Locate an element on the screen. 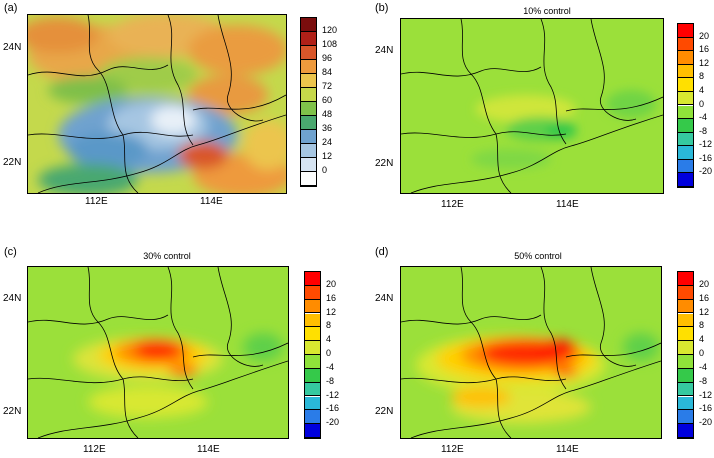  colorbar-tick-label: 36 is located at coordinates (327, 128).